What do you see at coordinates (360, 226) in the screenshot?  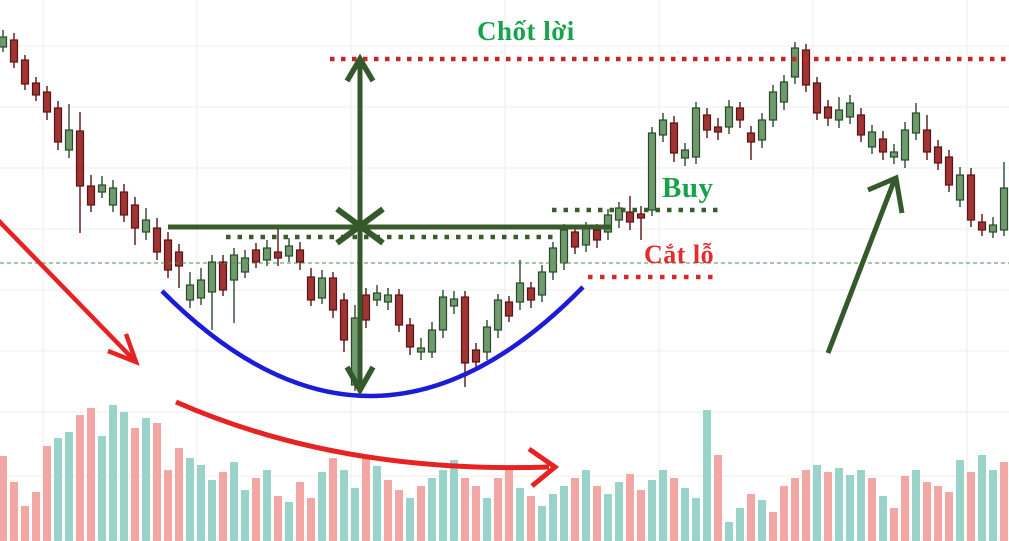 I see `entry-cross-b` at bounding box center [360, 226].